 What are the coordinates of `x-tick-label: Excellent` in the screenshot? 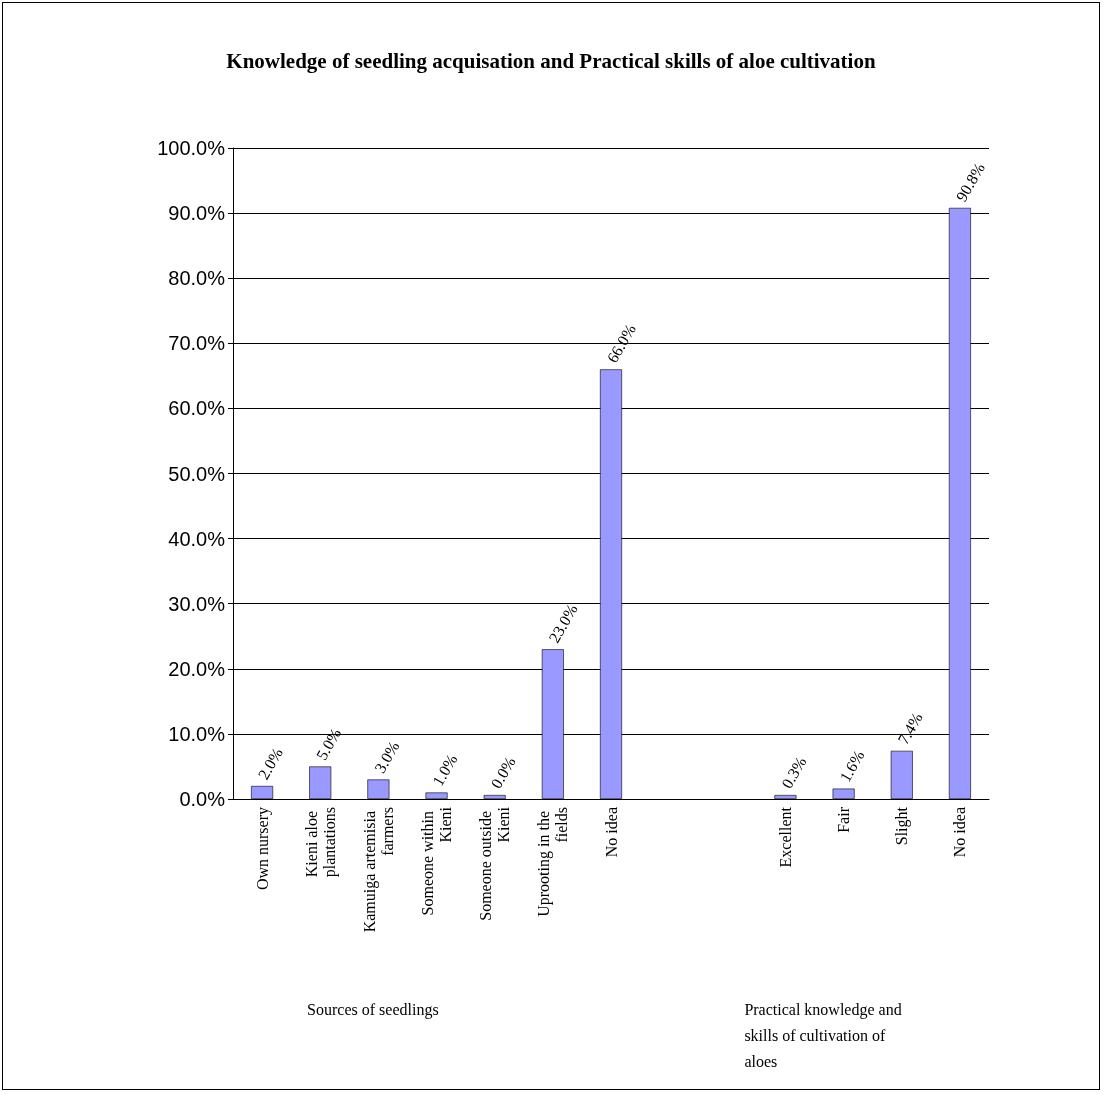 It's located at (785, 837).